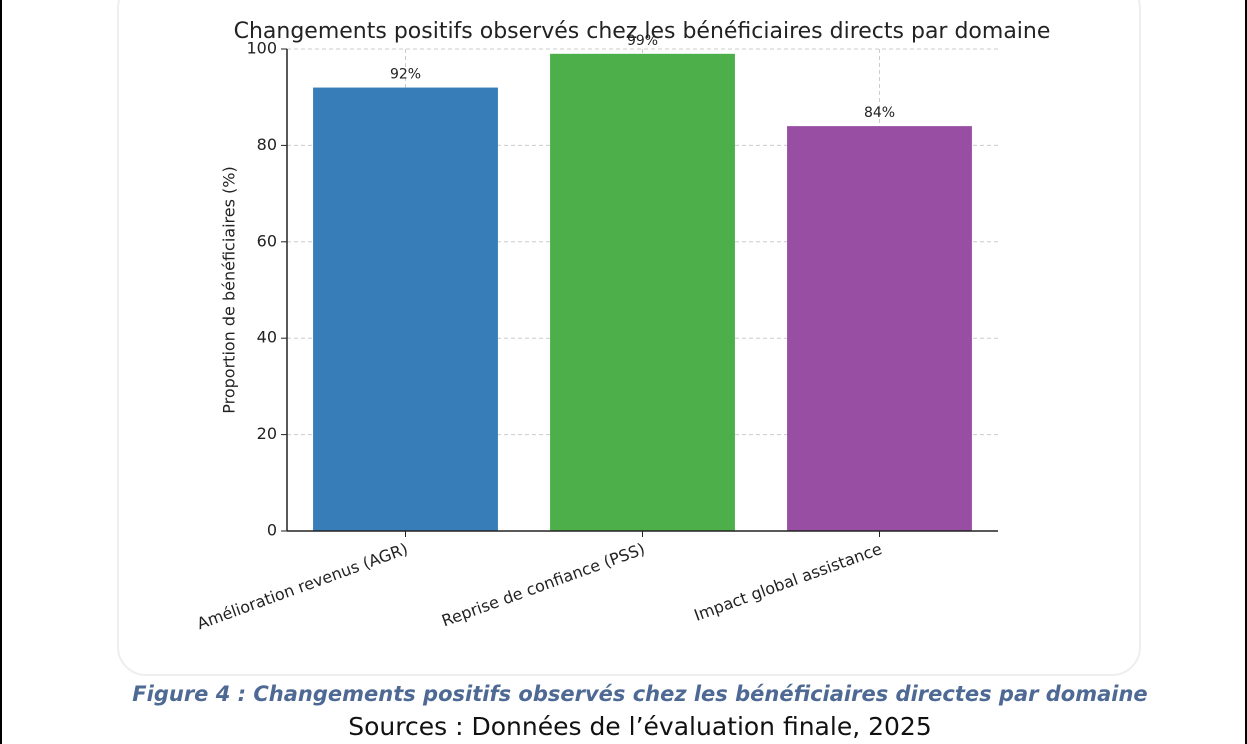 The width and height of the screenshot is (1247, 744). What do you see at coordinates (272, 530) in the screenshot?
I see `y-tick-label: 0` at bounding box center [272, 530].